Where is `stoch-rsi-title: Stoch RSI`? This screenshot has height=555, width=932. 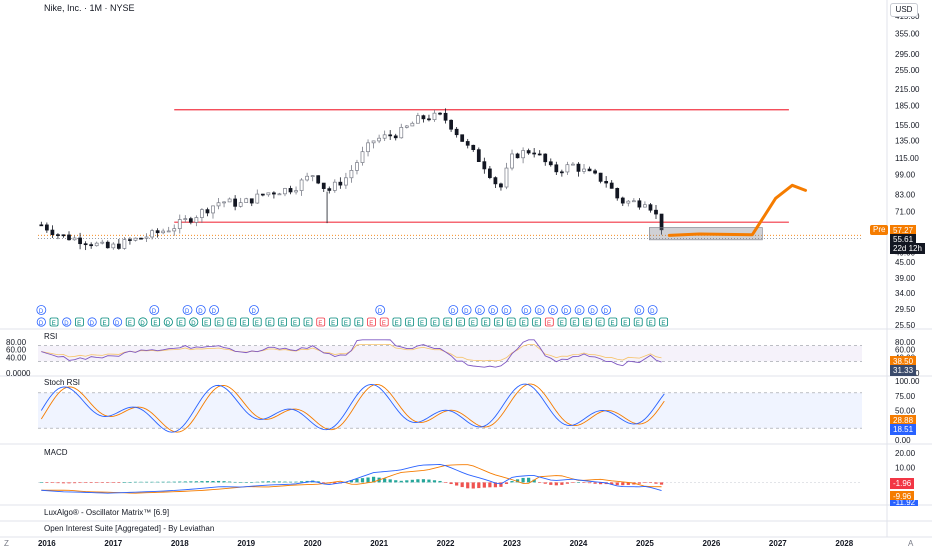
stoch-rsi-title: Stoch RSI is located at coordinates (62, 382).